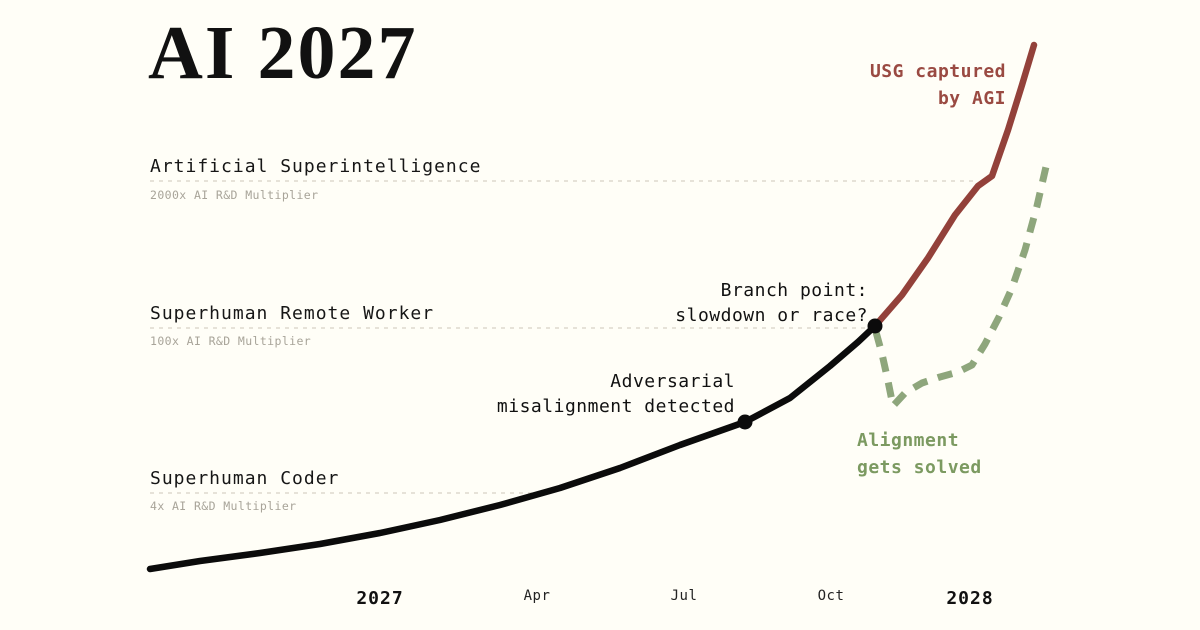 This screenshot has height=630, width=1200. What do you see at coordinates (745, 422) in the screenshot?
I see `misalignment-dot` at bounding box center [745, 422].